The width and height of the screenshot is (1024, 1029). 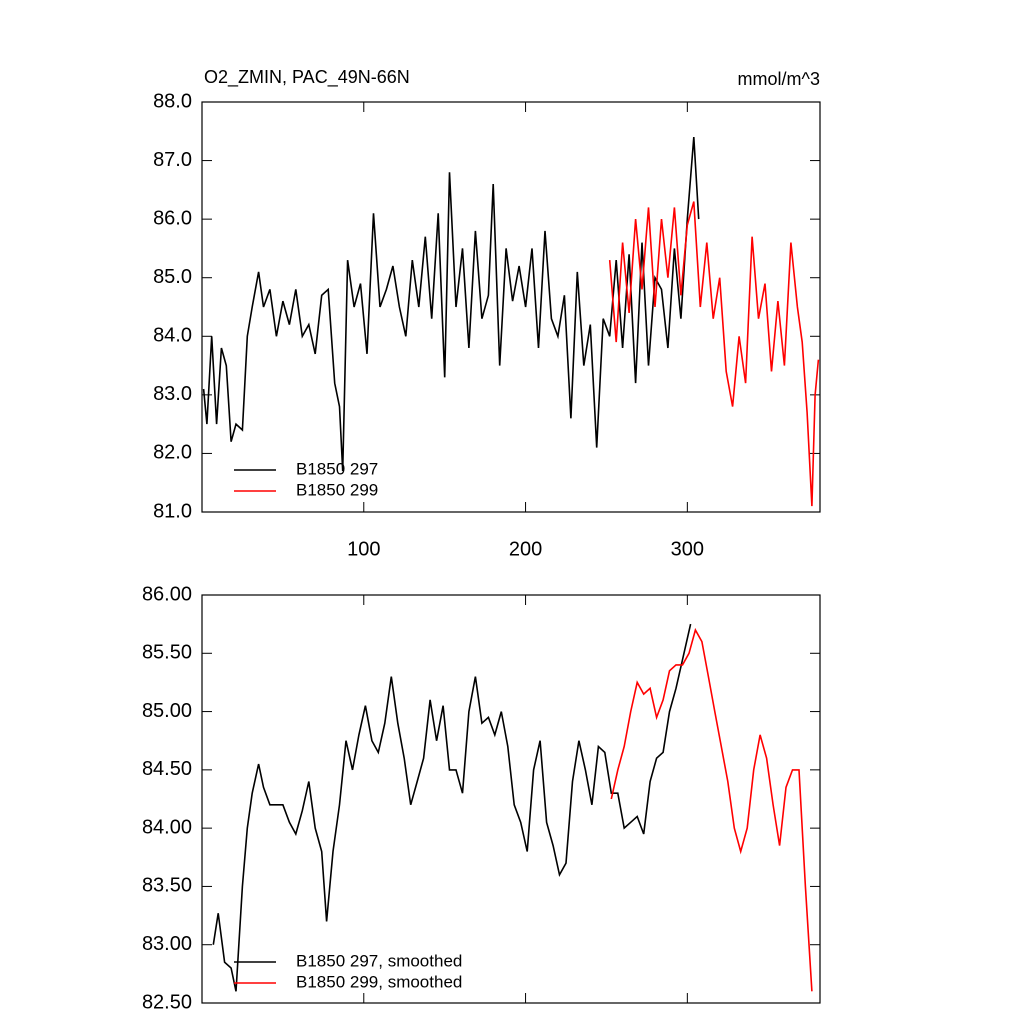 I want to click on chart-title: O2_ZMIN, PAC_49N-66N, so click(x=307, y=77).